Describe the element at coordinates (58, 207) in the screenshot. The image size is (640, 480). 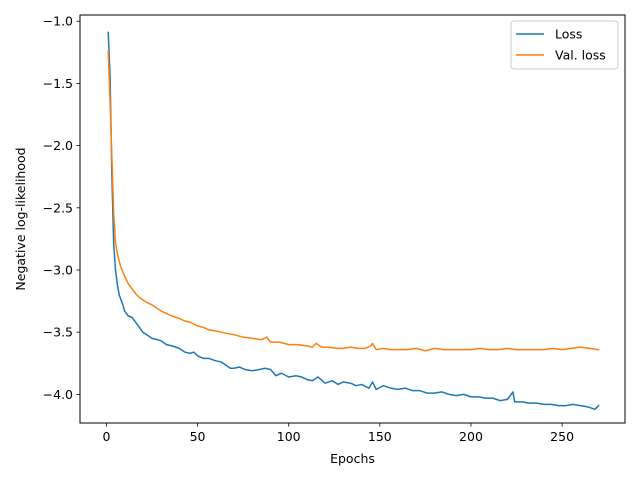
I see `y-tick-label: −2.5` at that location.